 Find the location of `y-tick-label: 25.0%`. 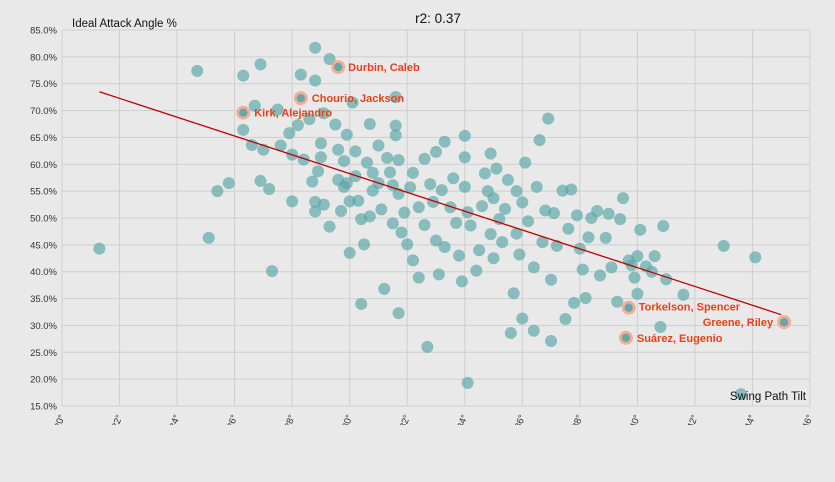

y-tick-label: 25.0% is located at coordinates (43, 353).